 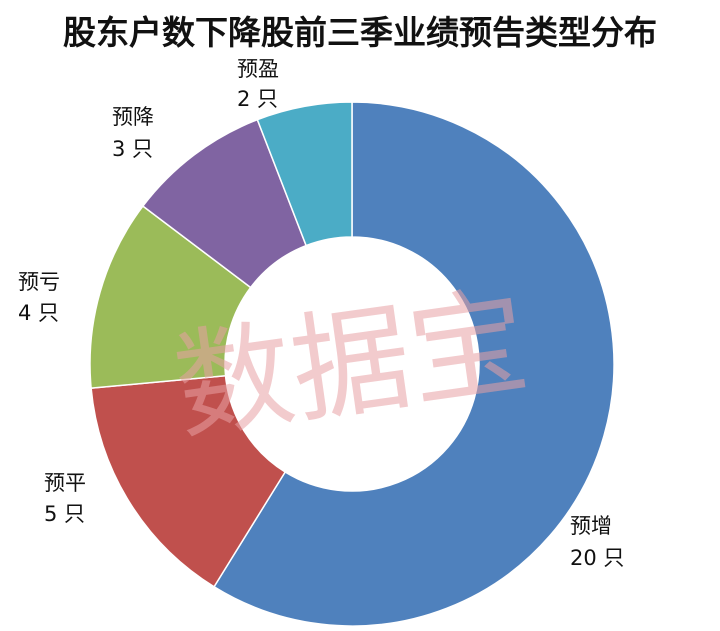 I want to click on slice-label-4: 预盈, so click(x=258, y=69).